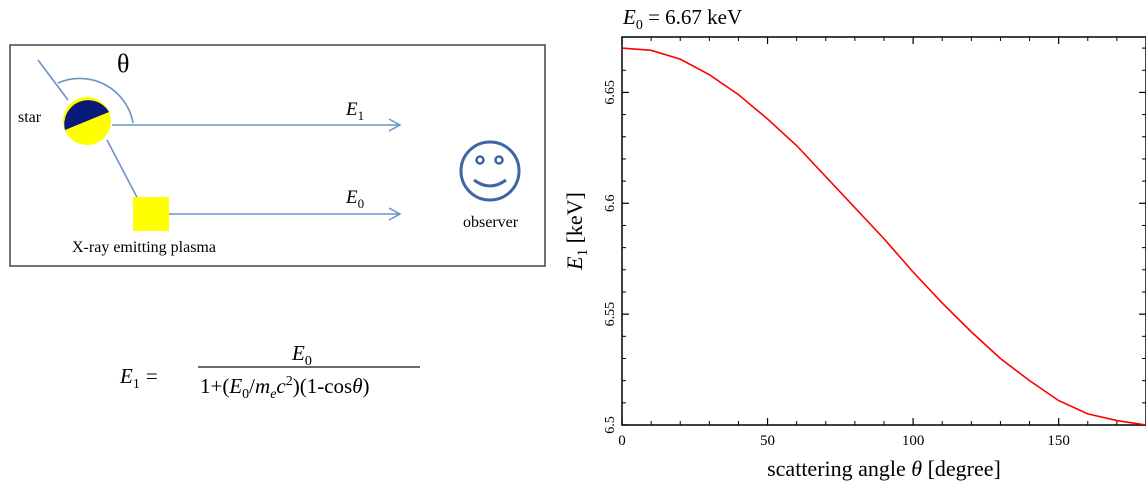 Image resolution: width=1146 pixels, height=484 pixels. I want to click on x-tick-label: 50, so click(767, 441).